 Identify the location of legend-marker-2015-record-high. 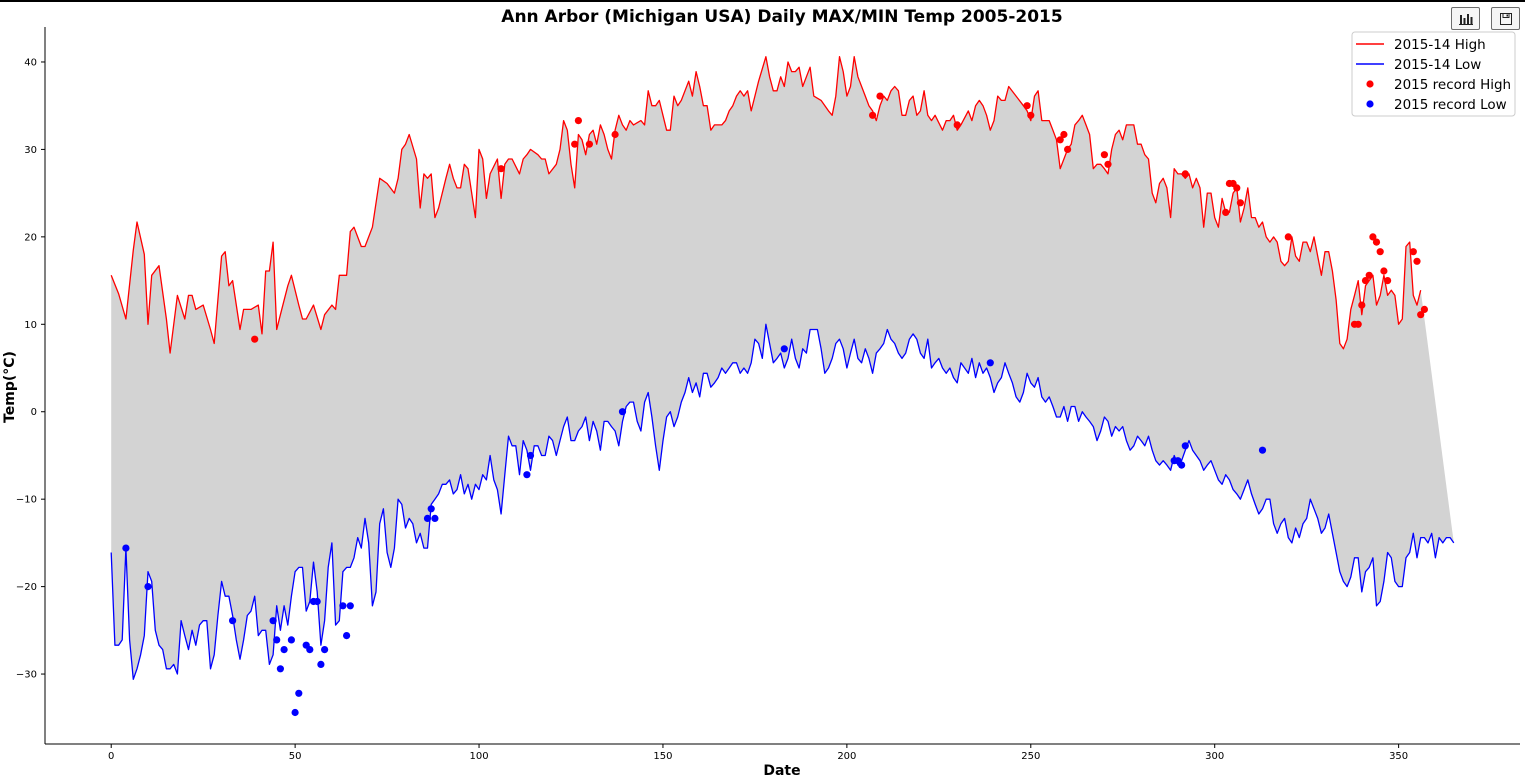
(1370, 84).